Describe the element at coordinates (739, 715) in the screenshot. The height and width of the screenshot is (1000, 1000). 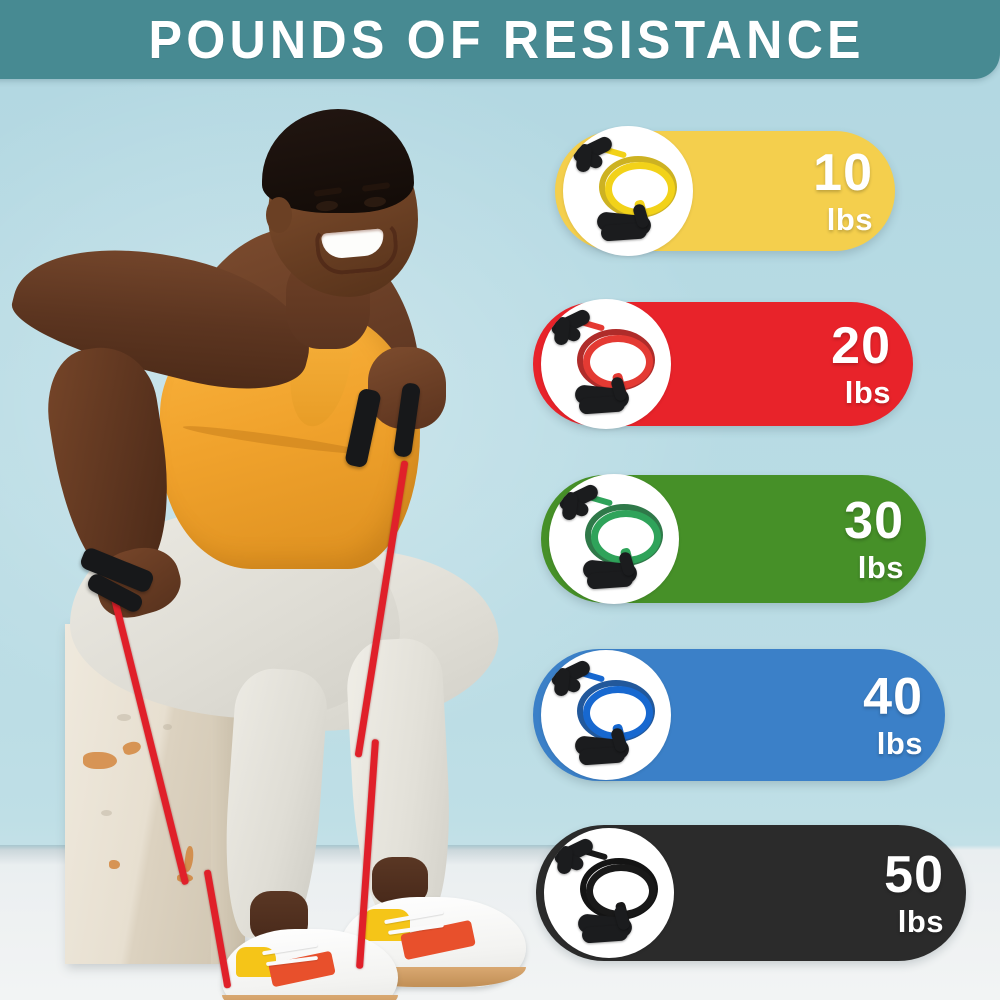
I see `resistance-card-blue: 40 lbs` at that location.